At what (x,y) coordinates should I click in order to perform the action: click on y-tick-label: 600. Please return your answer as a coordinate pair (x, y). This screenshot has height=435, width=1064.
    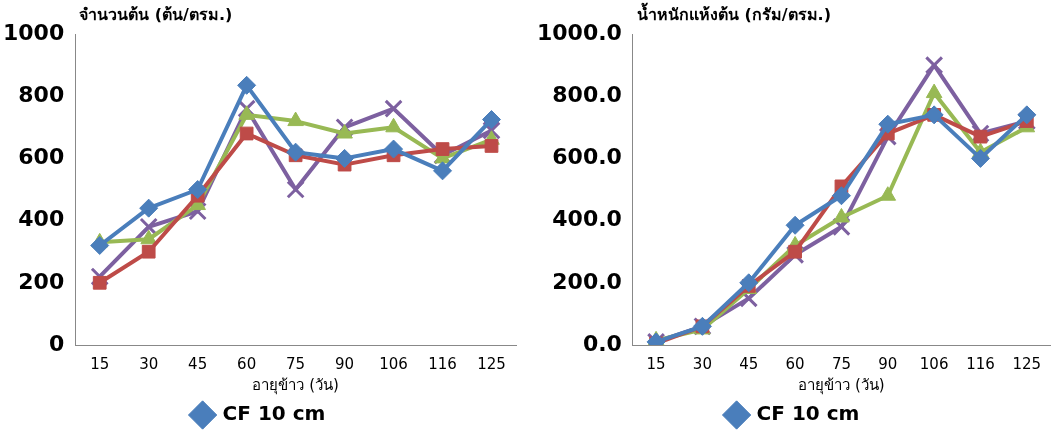
    Looking at the image, I should click on (41, 157).